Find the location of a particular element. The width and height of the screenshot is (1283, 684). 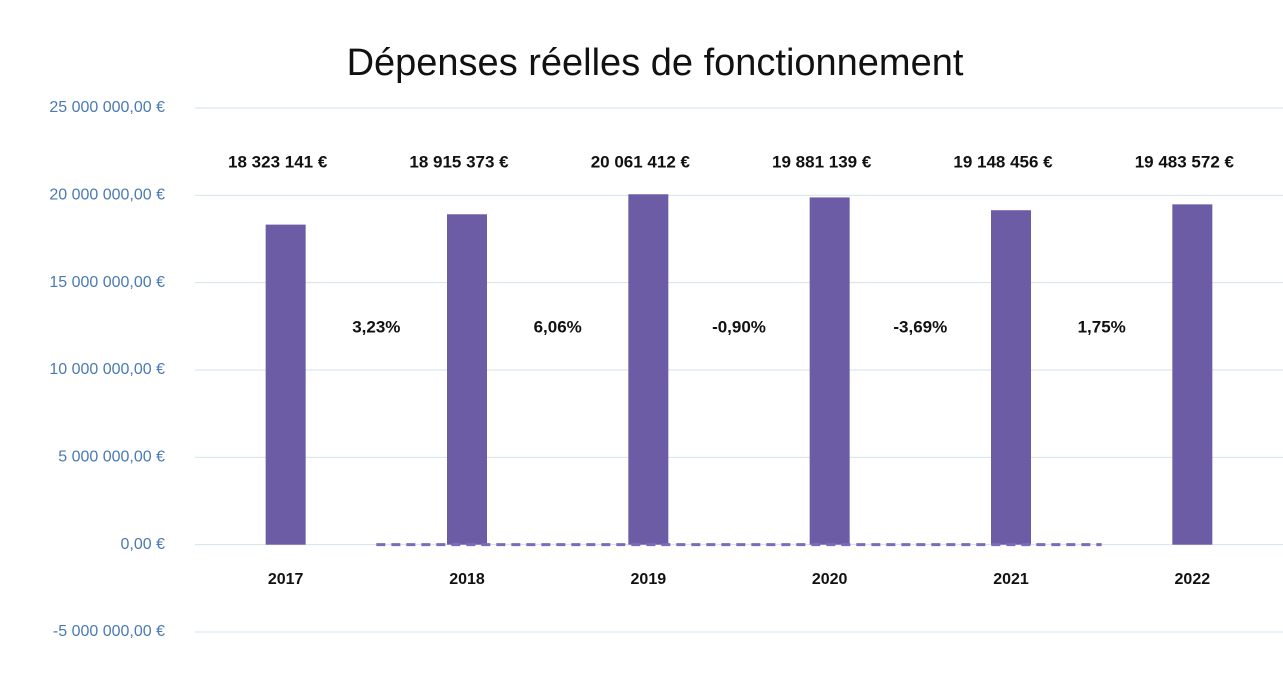

value-label: 19 881 139 € is located at coordinates (822, 161).